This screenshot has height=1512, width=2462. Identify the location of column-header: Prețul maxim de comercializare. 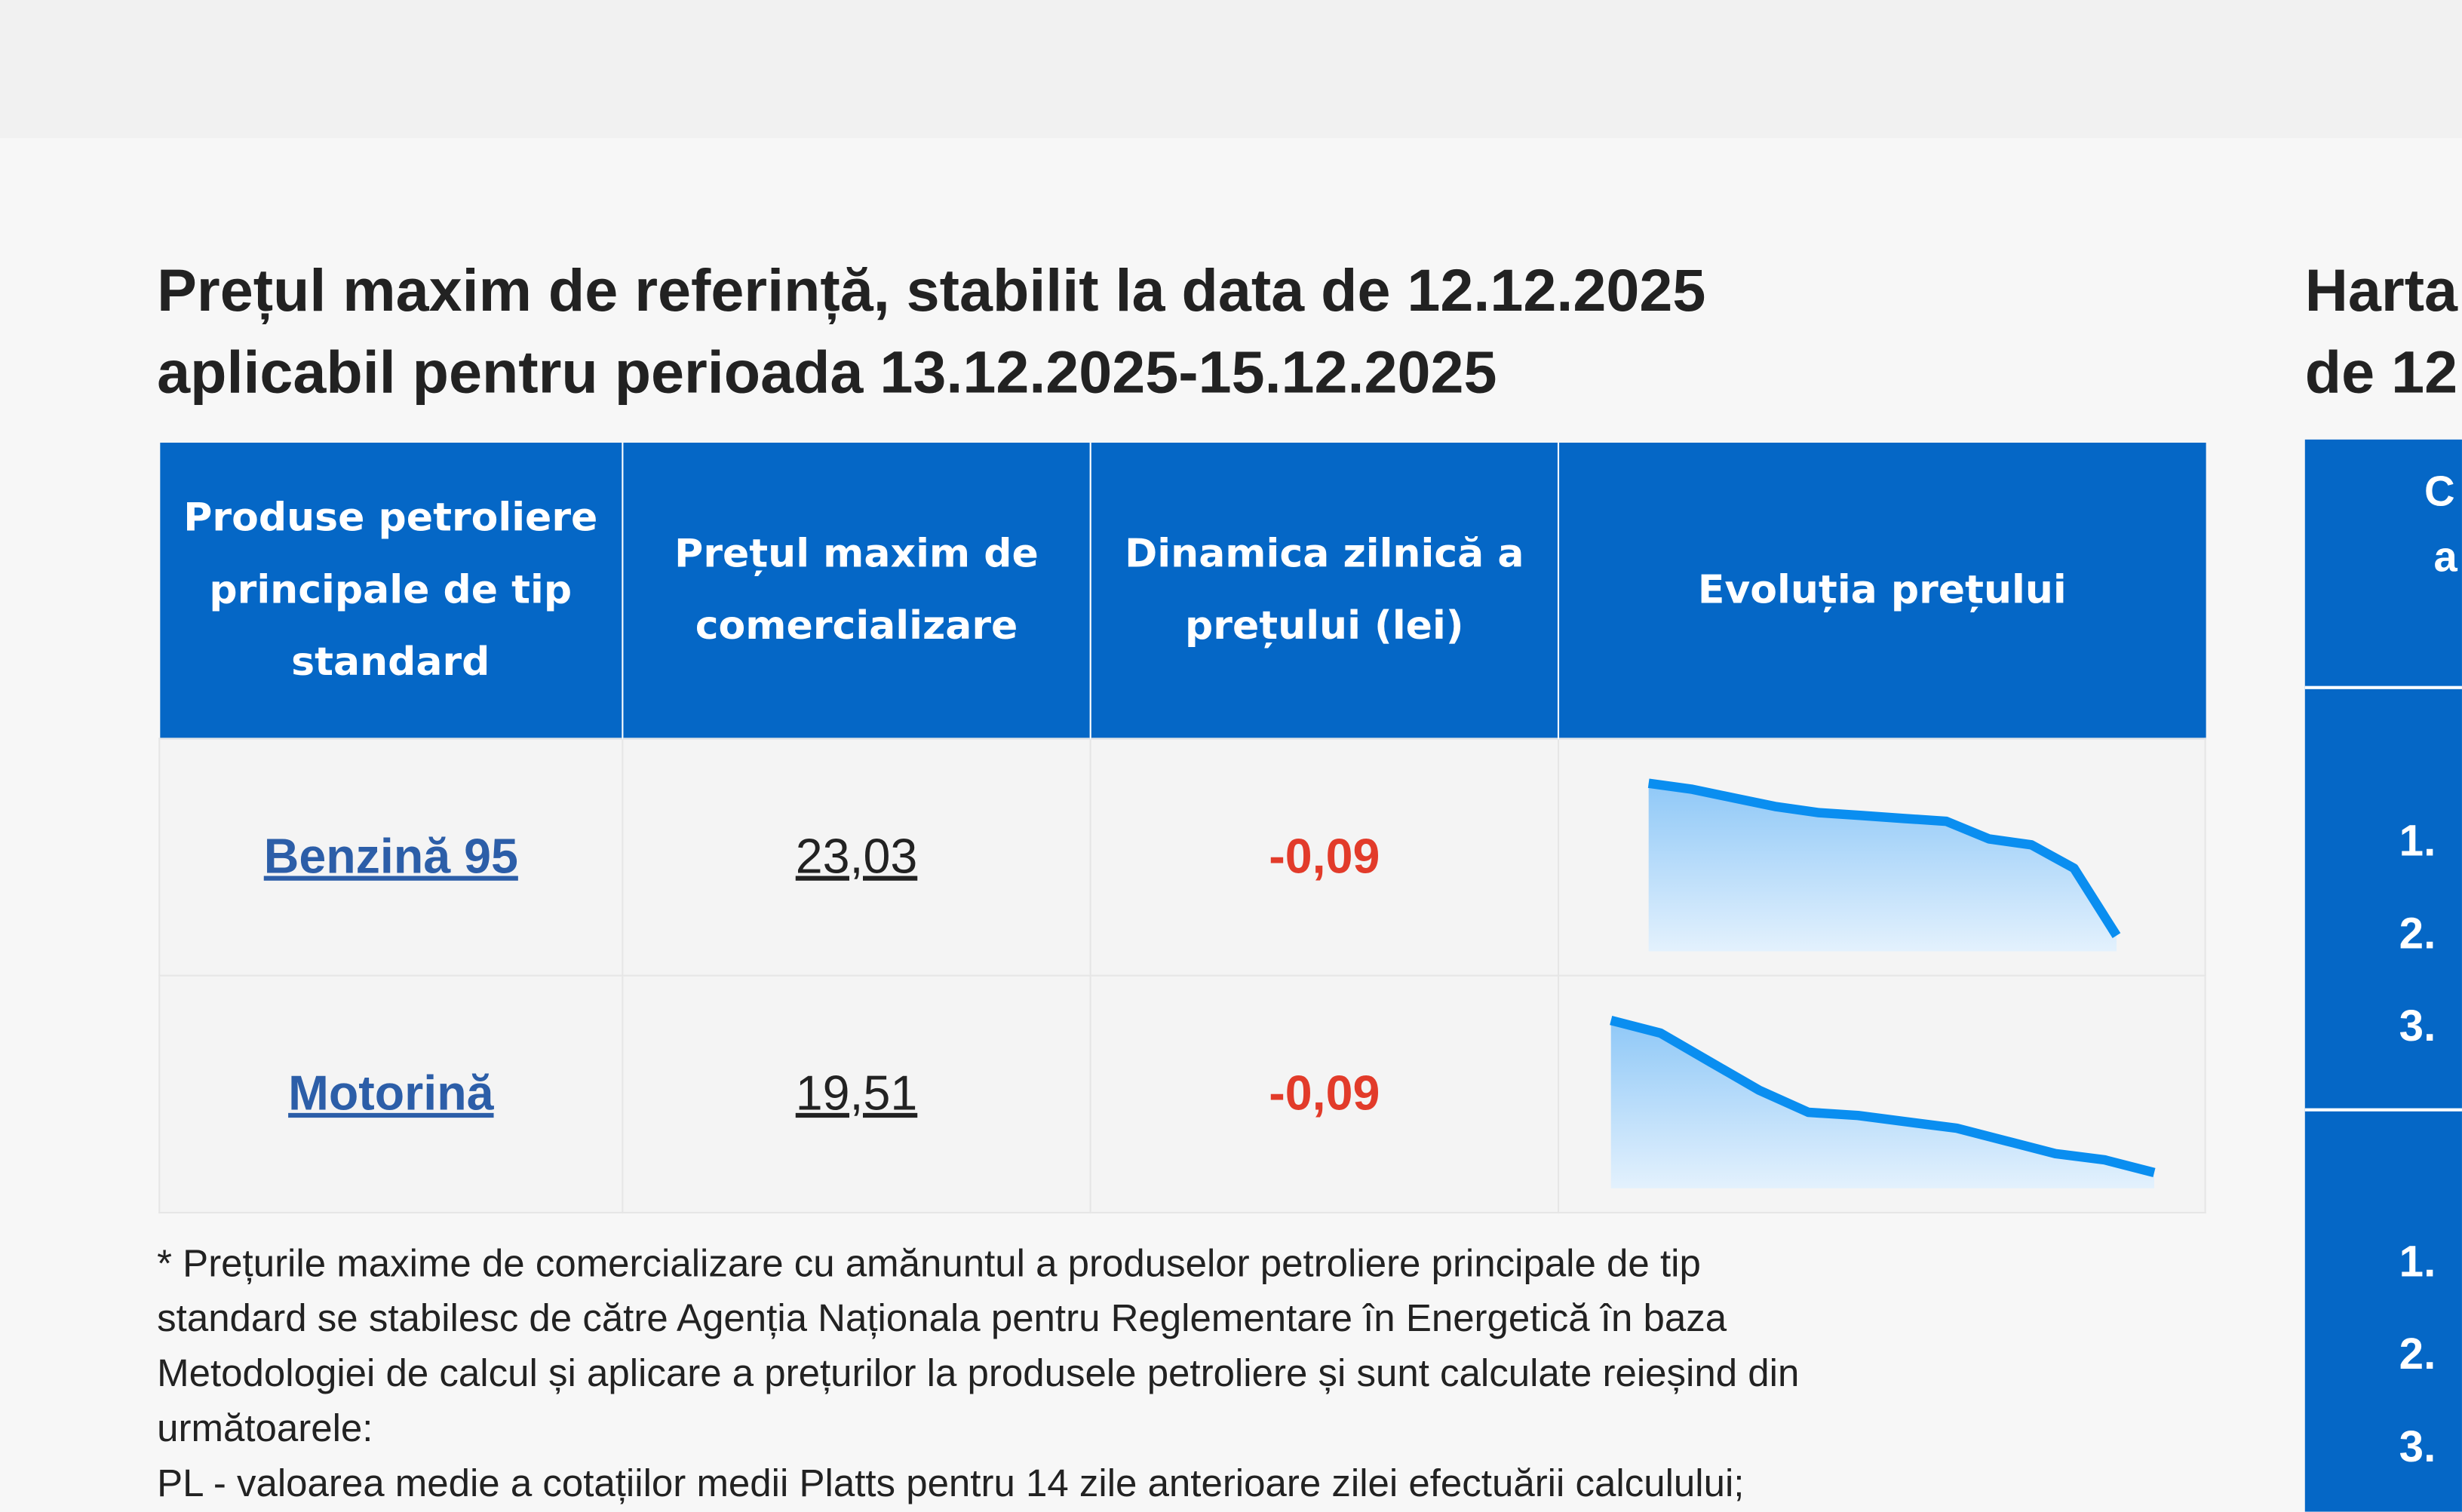
(857, 591).